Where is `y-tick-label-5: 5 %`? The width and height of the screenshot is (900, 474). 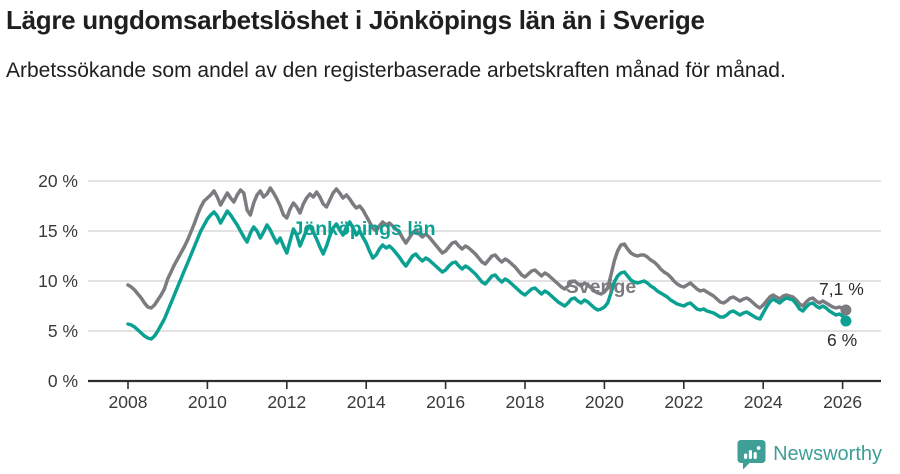
y-tick-label-5: 5 % is located at coordinates (63, 331).